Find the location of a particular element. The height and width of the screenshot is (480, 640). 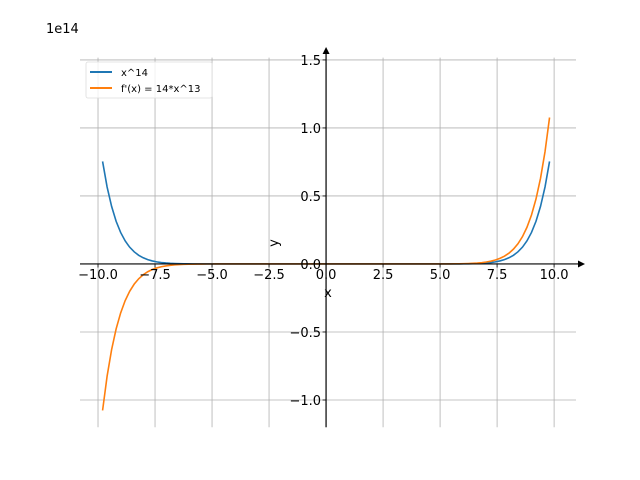

y-tick-label: 0.5 is located at coordinates (310, 197).